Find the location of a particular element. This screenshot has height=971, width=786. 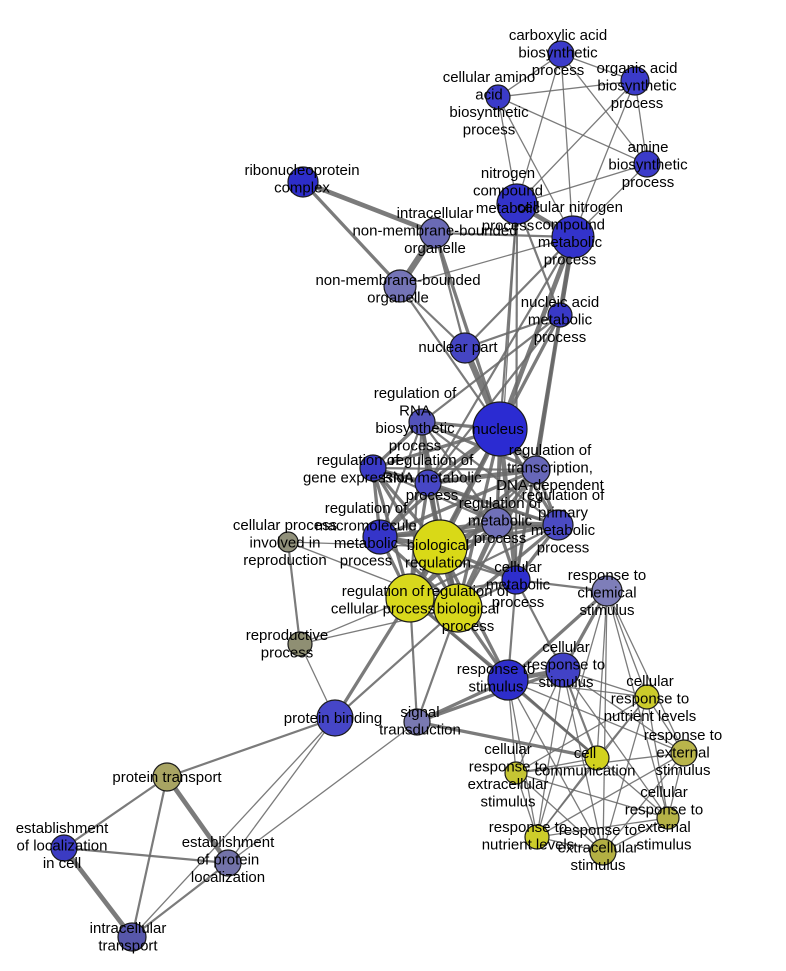

node-label-crstim: cellular response to stimulus is located at coordinates (566, 665).